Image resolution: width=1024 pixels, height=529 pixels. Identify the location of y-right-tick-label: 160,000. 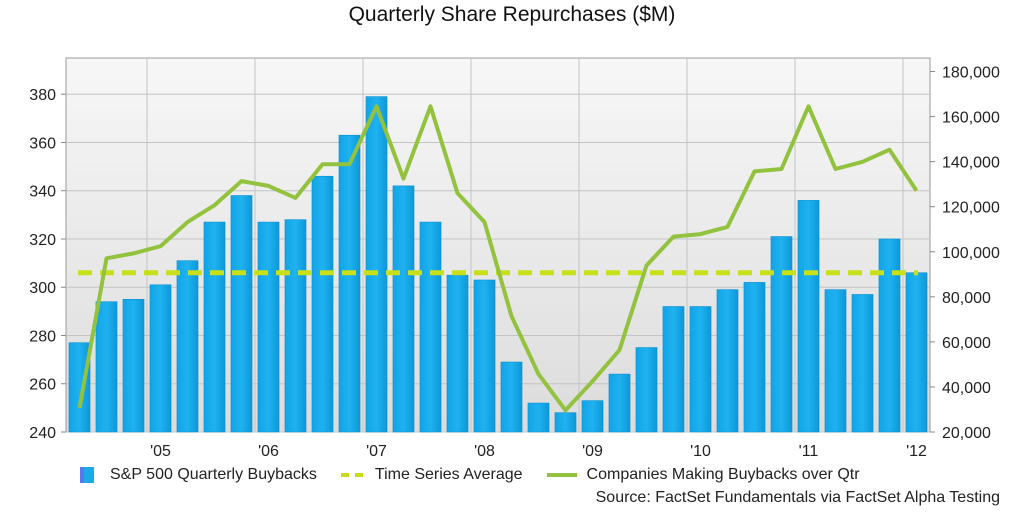
(971, 118).